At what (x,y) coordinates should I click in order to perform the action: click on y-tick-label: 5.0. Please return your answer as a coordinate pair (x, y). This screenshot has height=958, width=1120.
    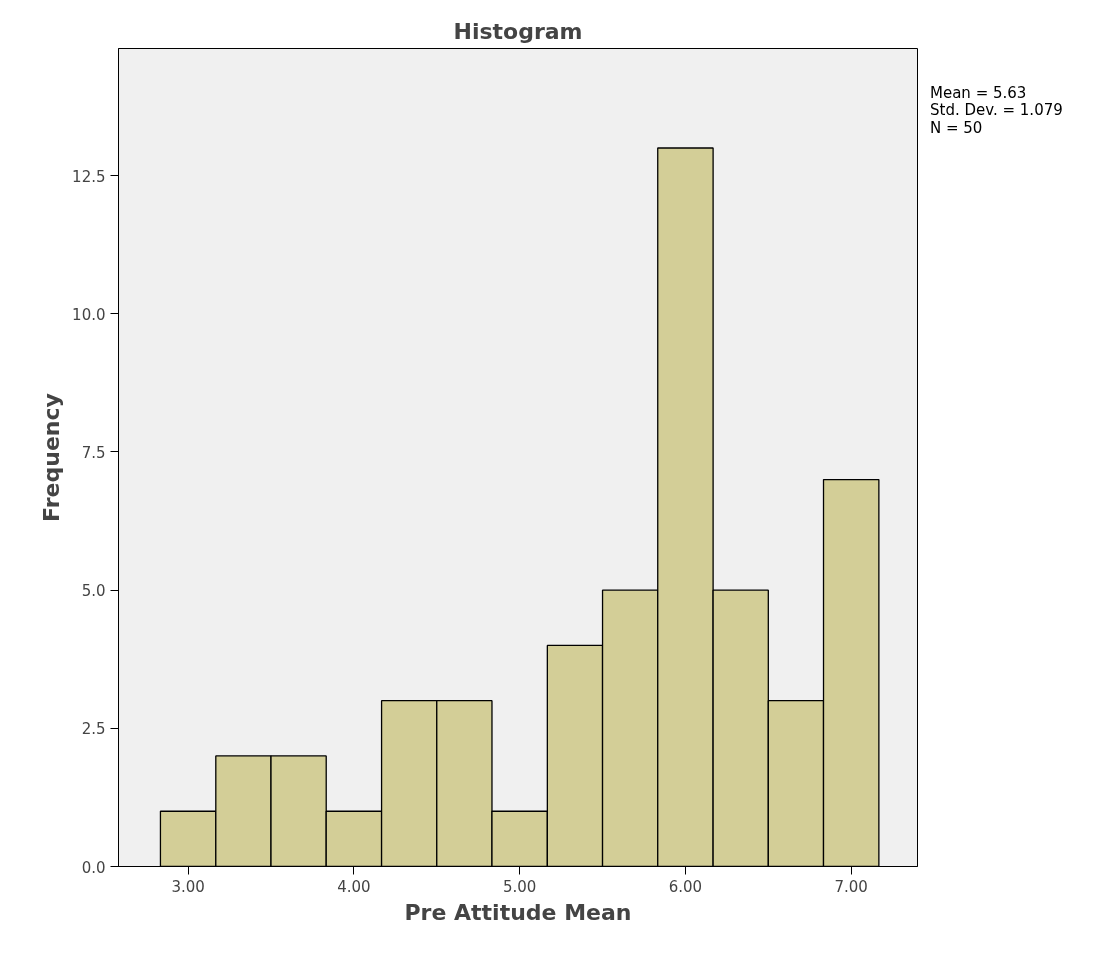
    Looking at the image, I should click on (93, 591).